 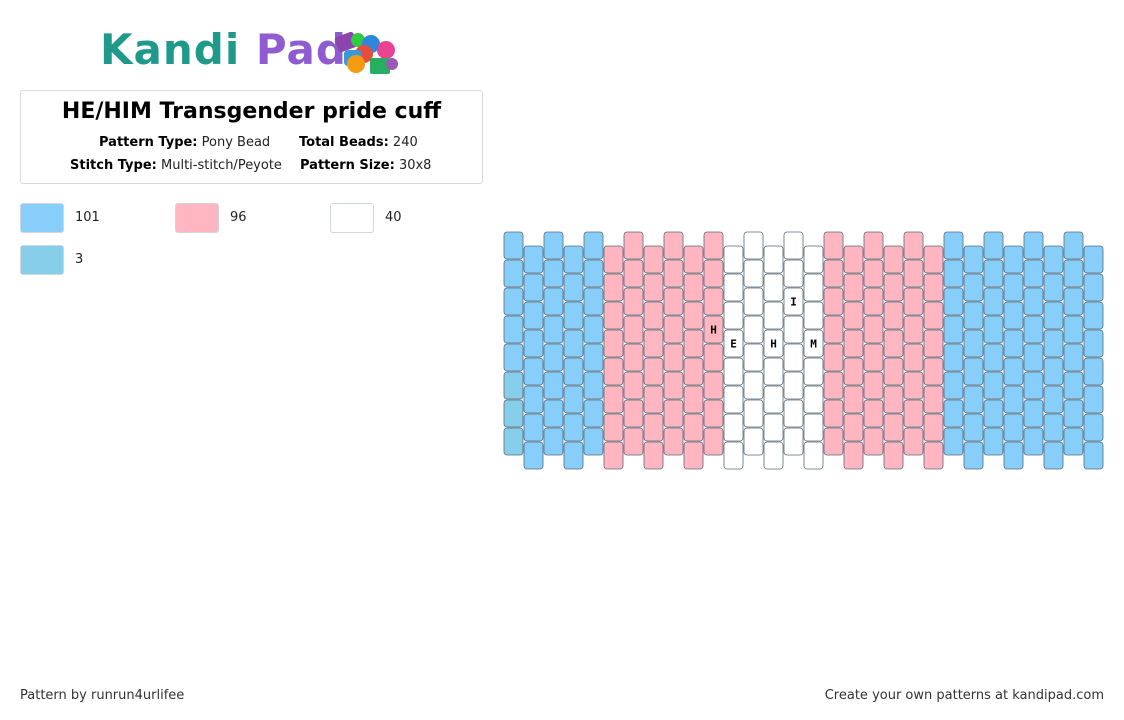 I want to click on pattern-size-label: Pattern Size:, so click(x=347, y=165).